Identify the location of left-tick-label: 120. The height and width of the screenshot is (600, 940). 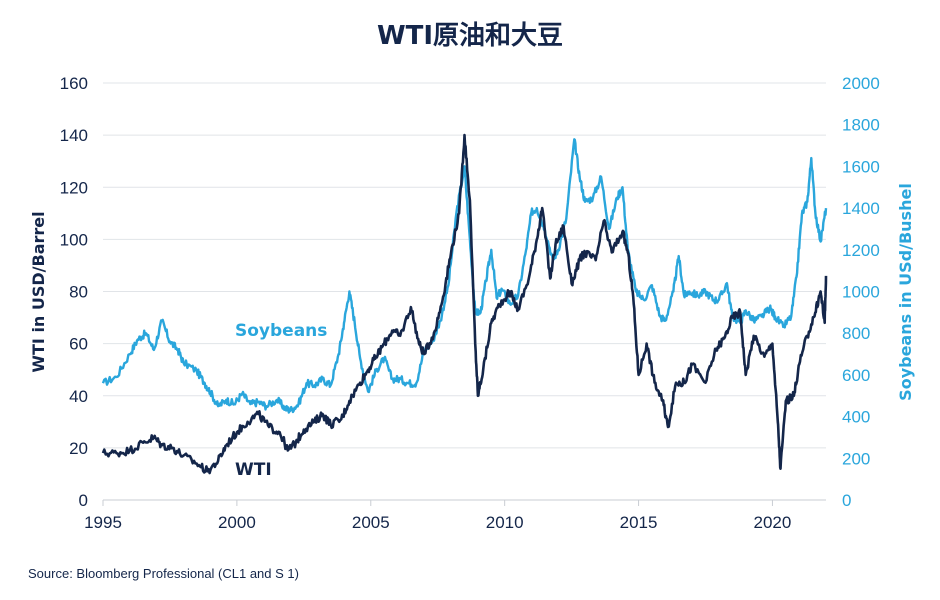
(74, 187).